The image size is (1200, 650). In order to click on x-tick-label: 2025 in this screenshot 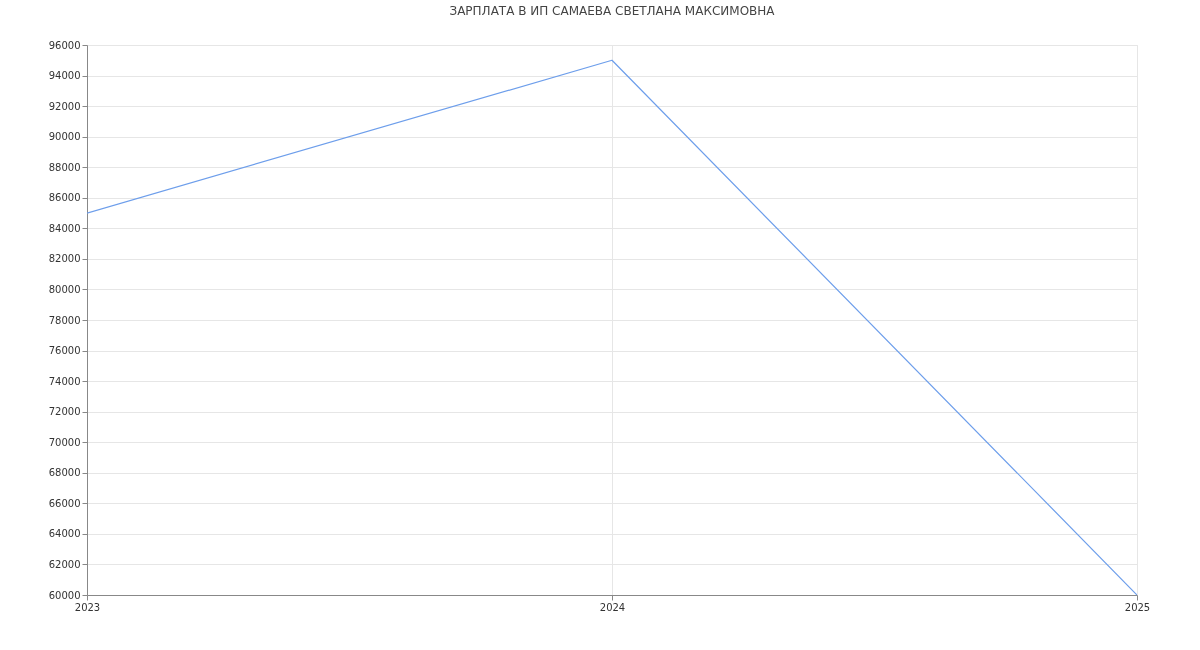, I will do `click(1137, 607)`.